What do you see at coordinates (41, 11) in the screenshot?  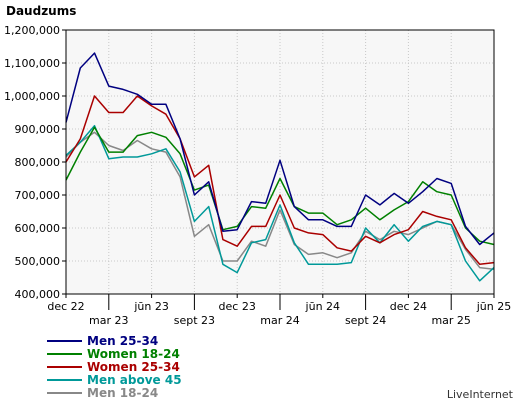 I see `chart-title: Daudzums` at bounding box center [41, 11].